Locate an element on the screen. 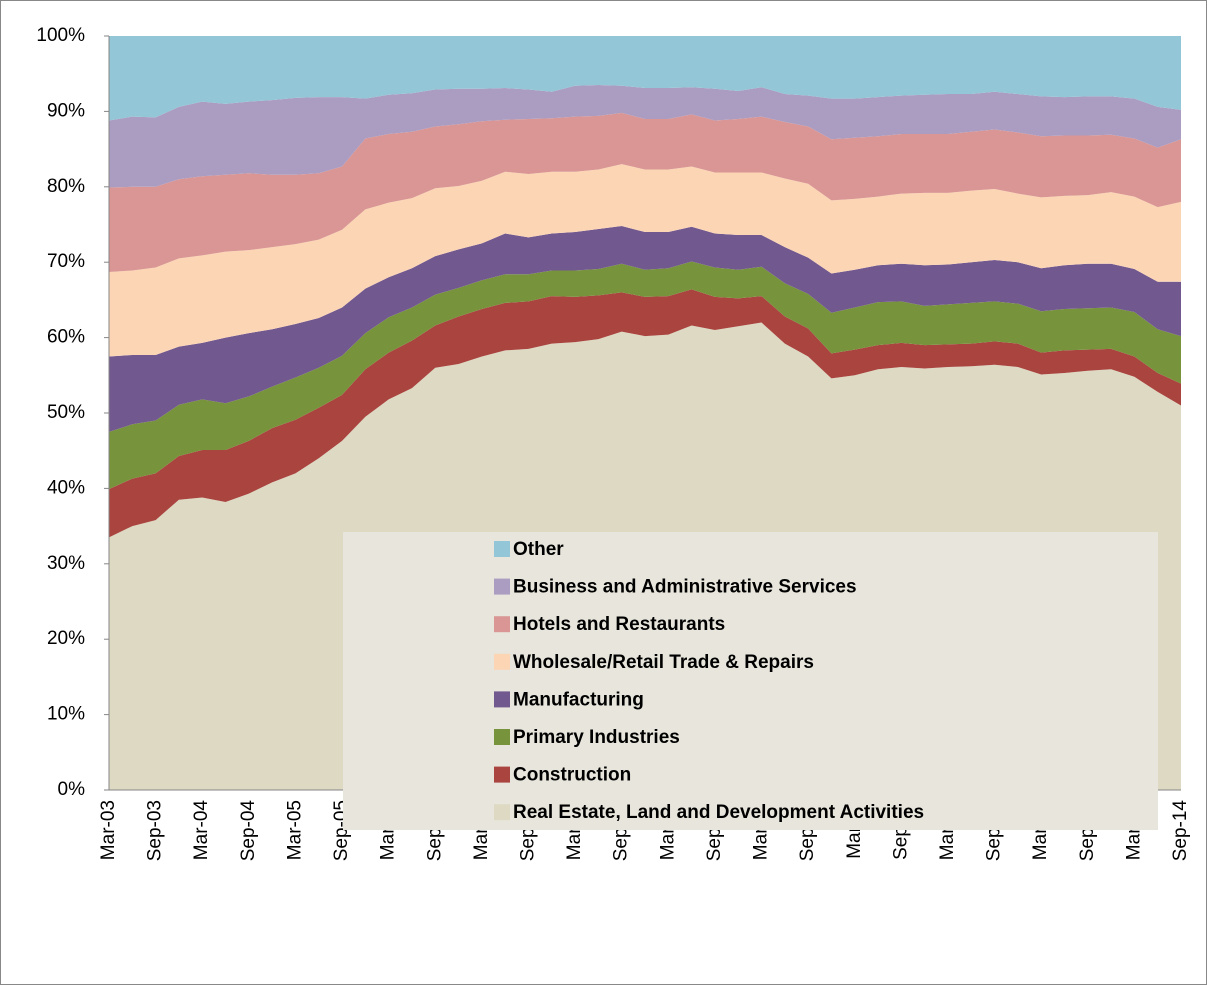 This screenshot has height=985, width=1207. legend-label: Hotels and Restaurants is located at coordinates (619, 624).